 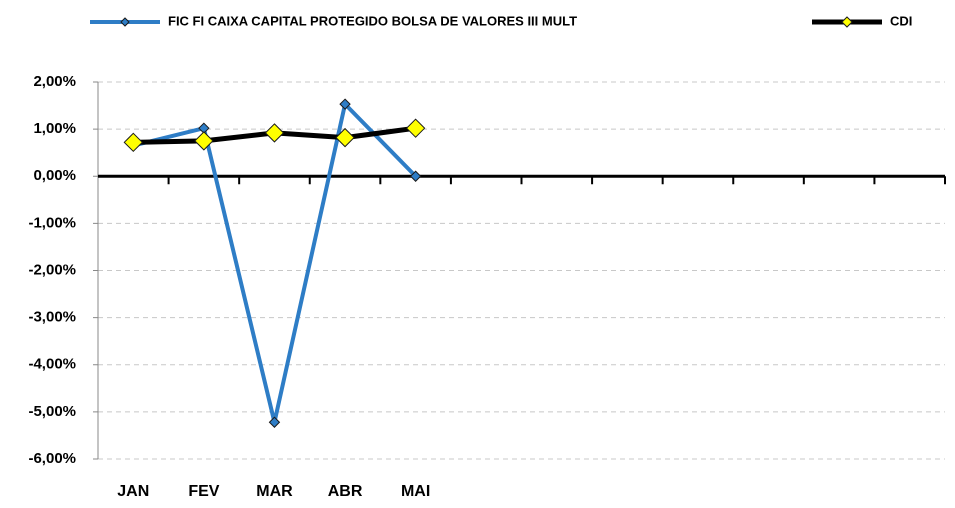 I want to click on x-tick-label: ABR, so click(x=345, y=491).